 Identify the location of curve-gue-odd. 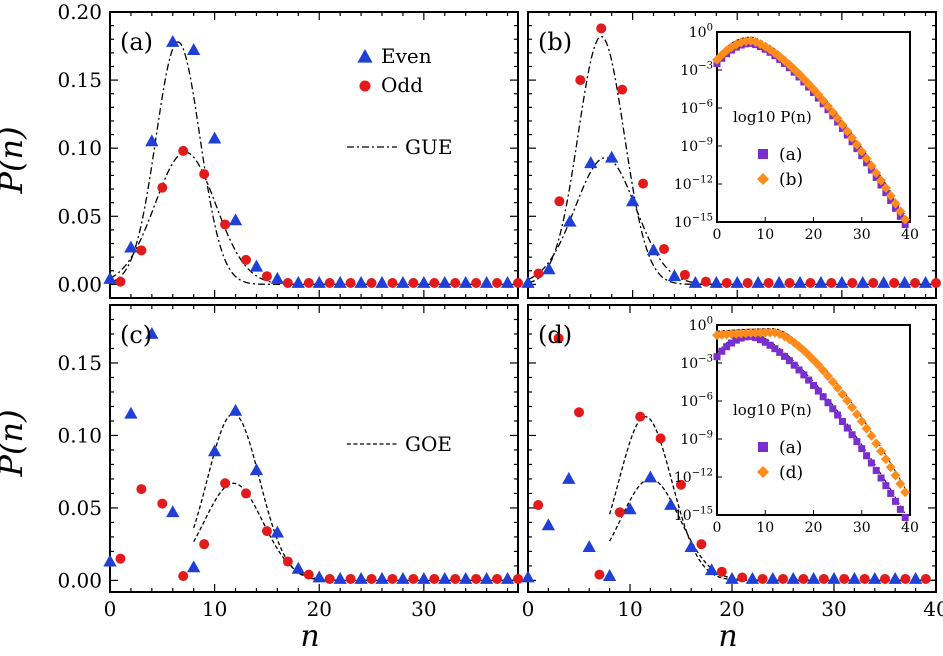
(313, 218).